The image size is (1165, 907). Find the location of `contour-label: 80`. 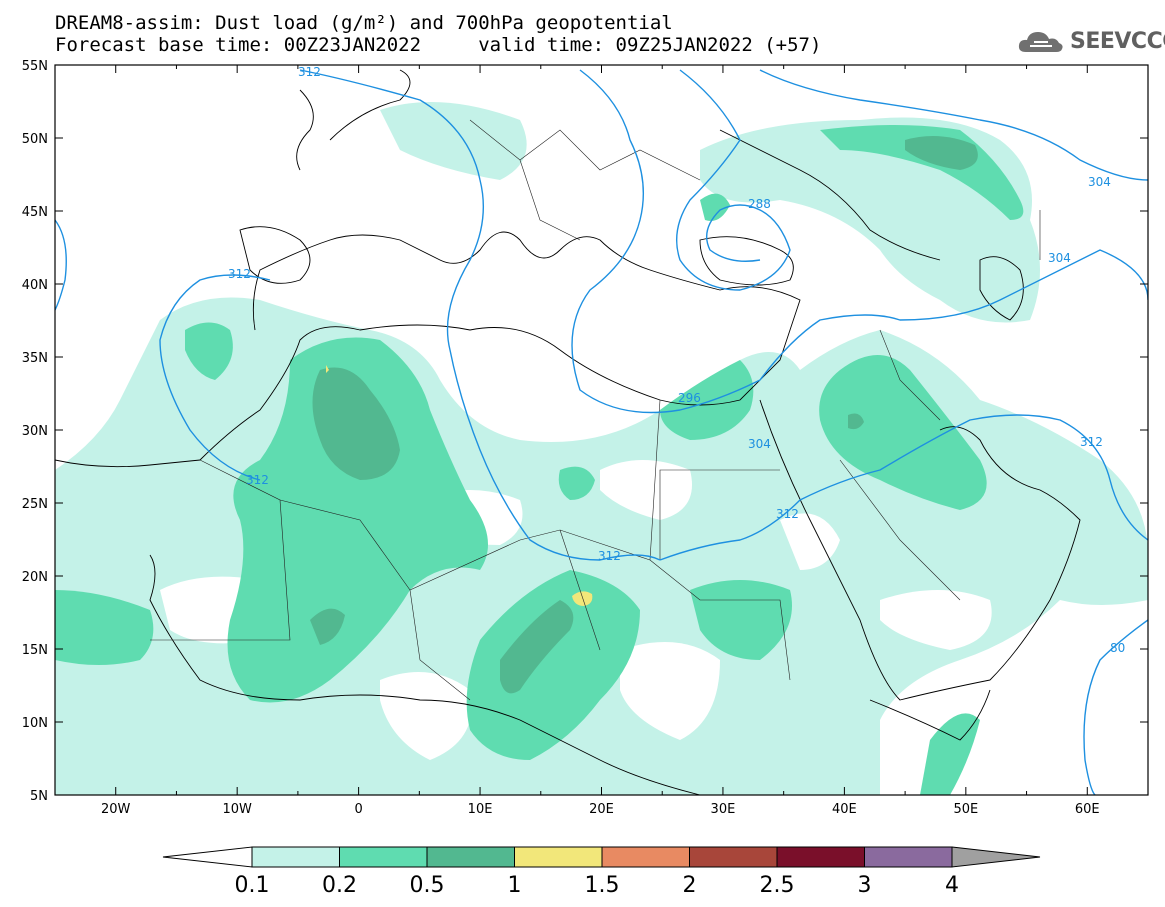

contour-label: 80 is located at coordinates (1117, 648).